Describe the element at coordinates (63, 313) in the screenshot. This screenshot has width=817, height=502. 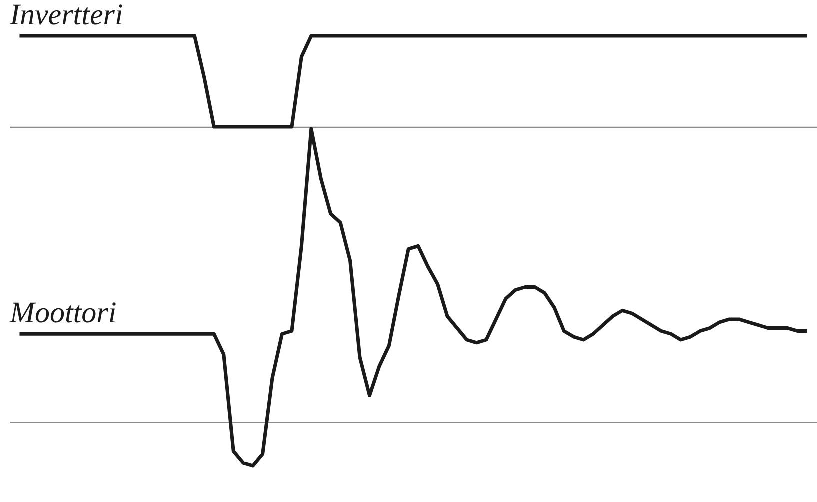
I see `text: Moottori` at that location.